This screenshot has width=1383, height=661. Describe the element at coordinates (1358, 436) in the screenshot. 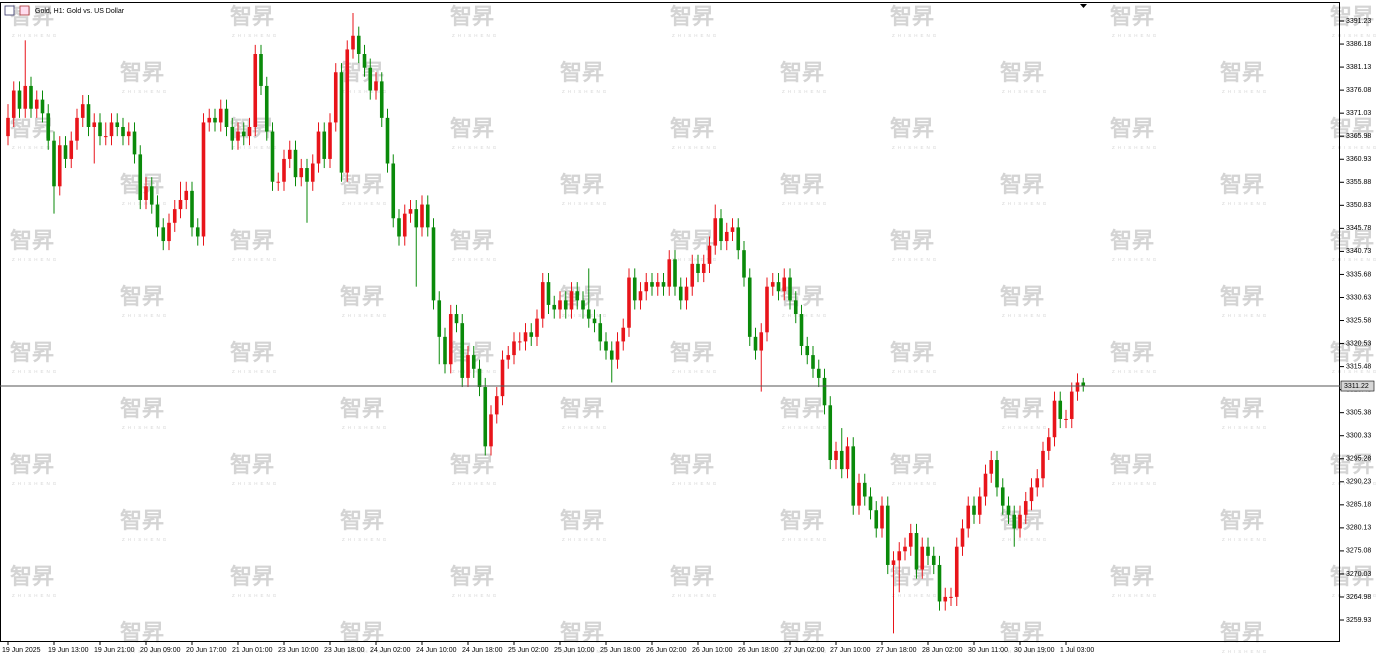

I see `y-tick-label: 3300.33` at that location.